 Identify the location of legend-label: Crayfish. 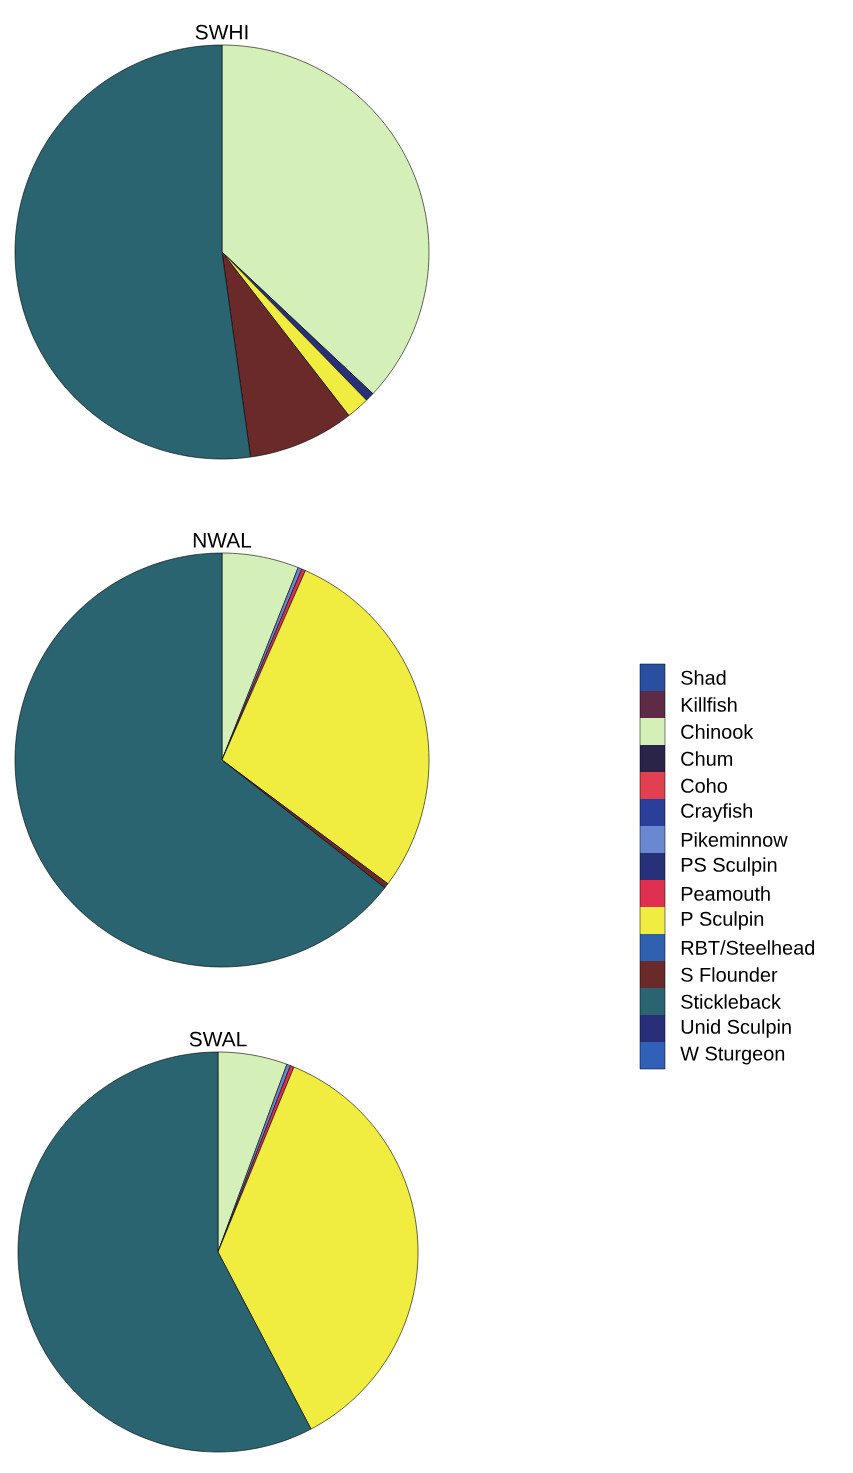
(716, 812).